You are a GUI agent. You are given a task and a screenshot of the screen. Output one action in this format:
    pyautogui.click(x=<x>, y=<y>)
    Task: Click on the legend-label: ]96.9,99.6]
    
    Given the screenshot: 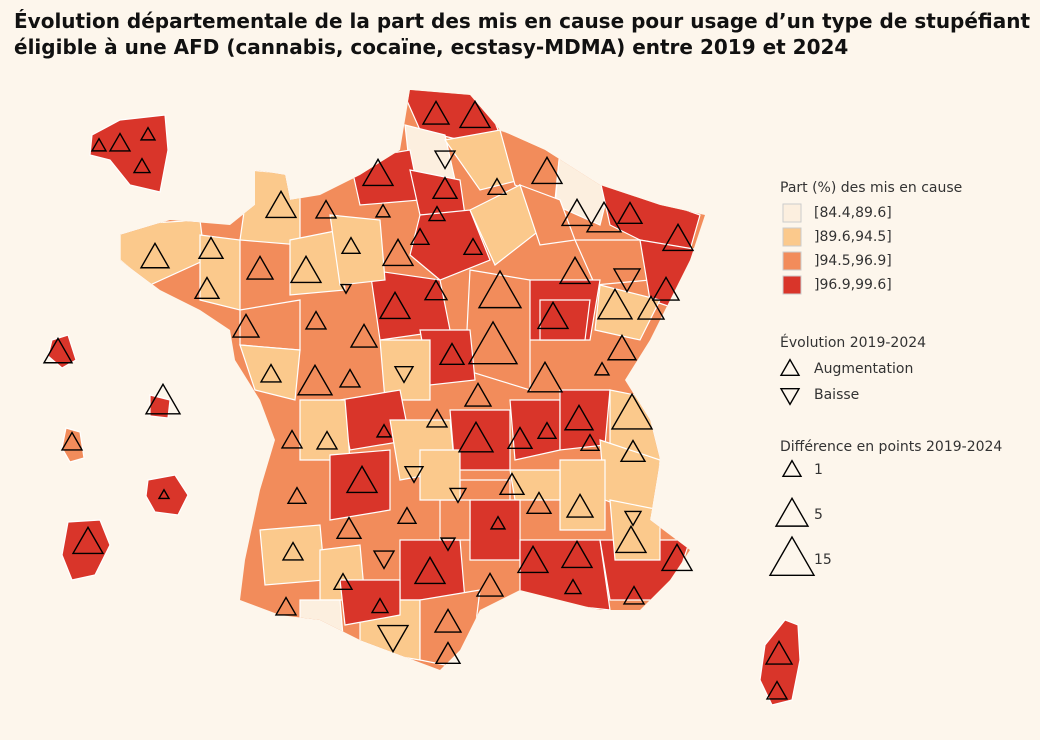 What is the action you would take?
    pyautogui.click(x=853, y=285)
    